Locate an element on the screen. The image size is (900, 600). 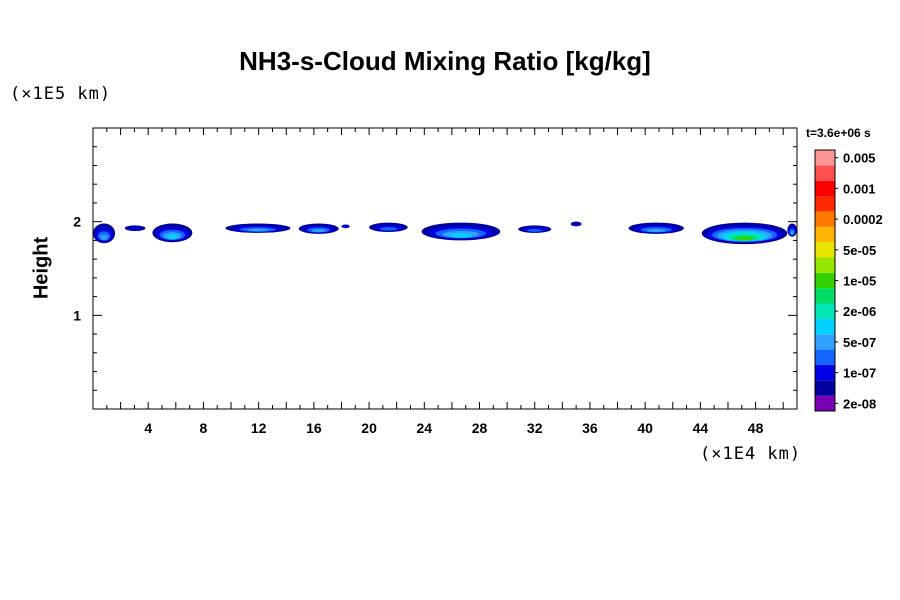
x-tick-label: 12 is located at coordinates (259, 428).